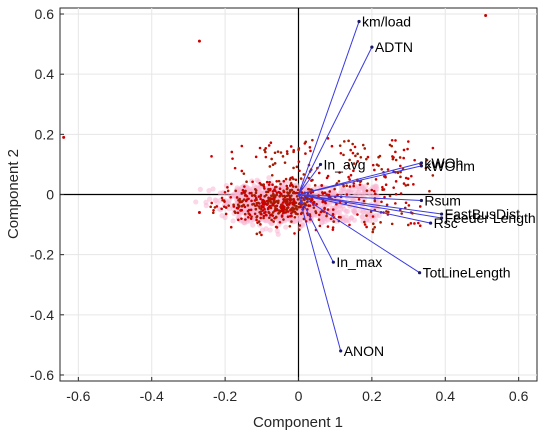 The width and height of the screenshot is (550, 434). Describe the element at coordinates (45, 74) in the screenshot. I see `y-tick-label: 0.4` at that location.